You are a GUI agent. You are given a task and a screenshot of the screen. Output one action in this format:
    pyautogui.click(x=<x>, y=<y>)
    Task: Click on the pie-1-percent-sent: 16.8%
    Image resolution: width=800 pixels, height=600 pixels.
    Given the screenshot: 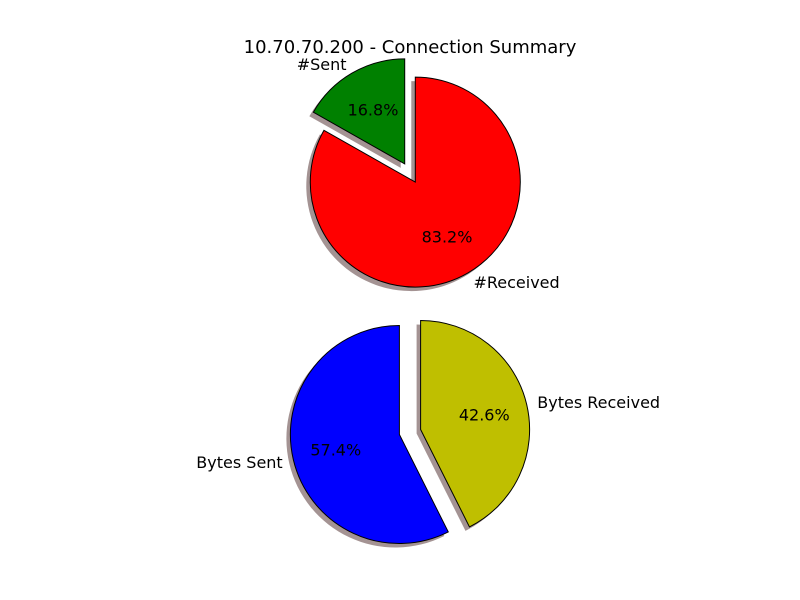 What is the action you would take?
    pyautogui.click(x=373, y=110)
    